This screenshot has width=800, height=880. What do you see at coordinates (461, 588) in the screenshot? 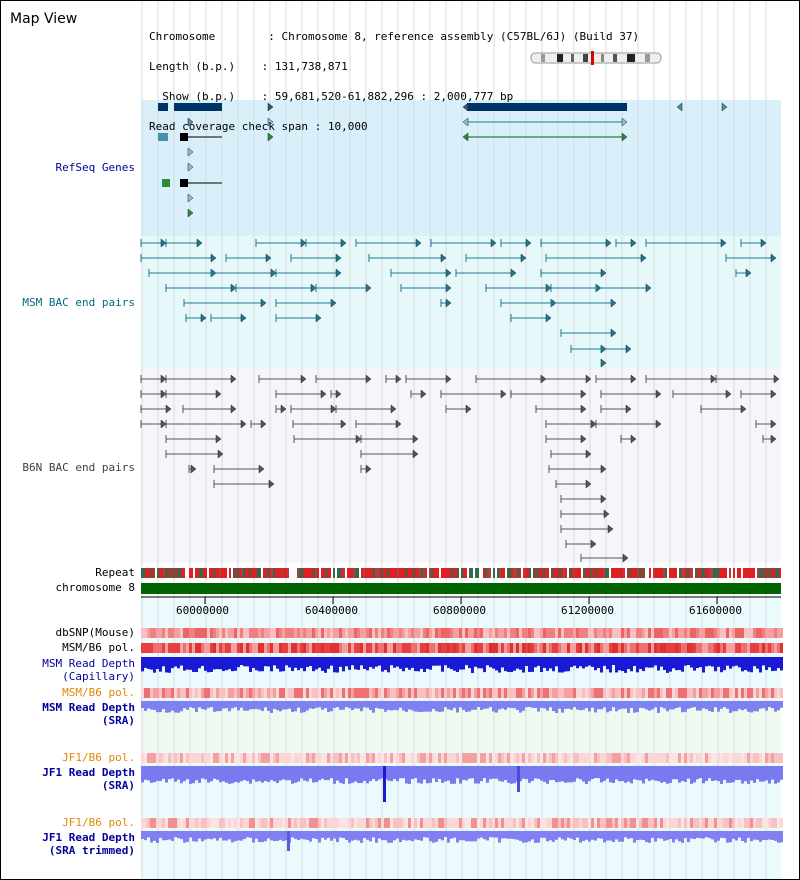
I see `chromosome-bar` at bounding box center [461, 588].